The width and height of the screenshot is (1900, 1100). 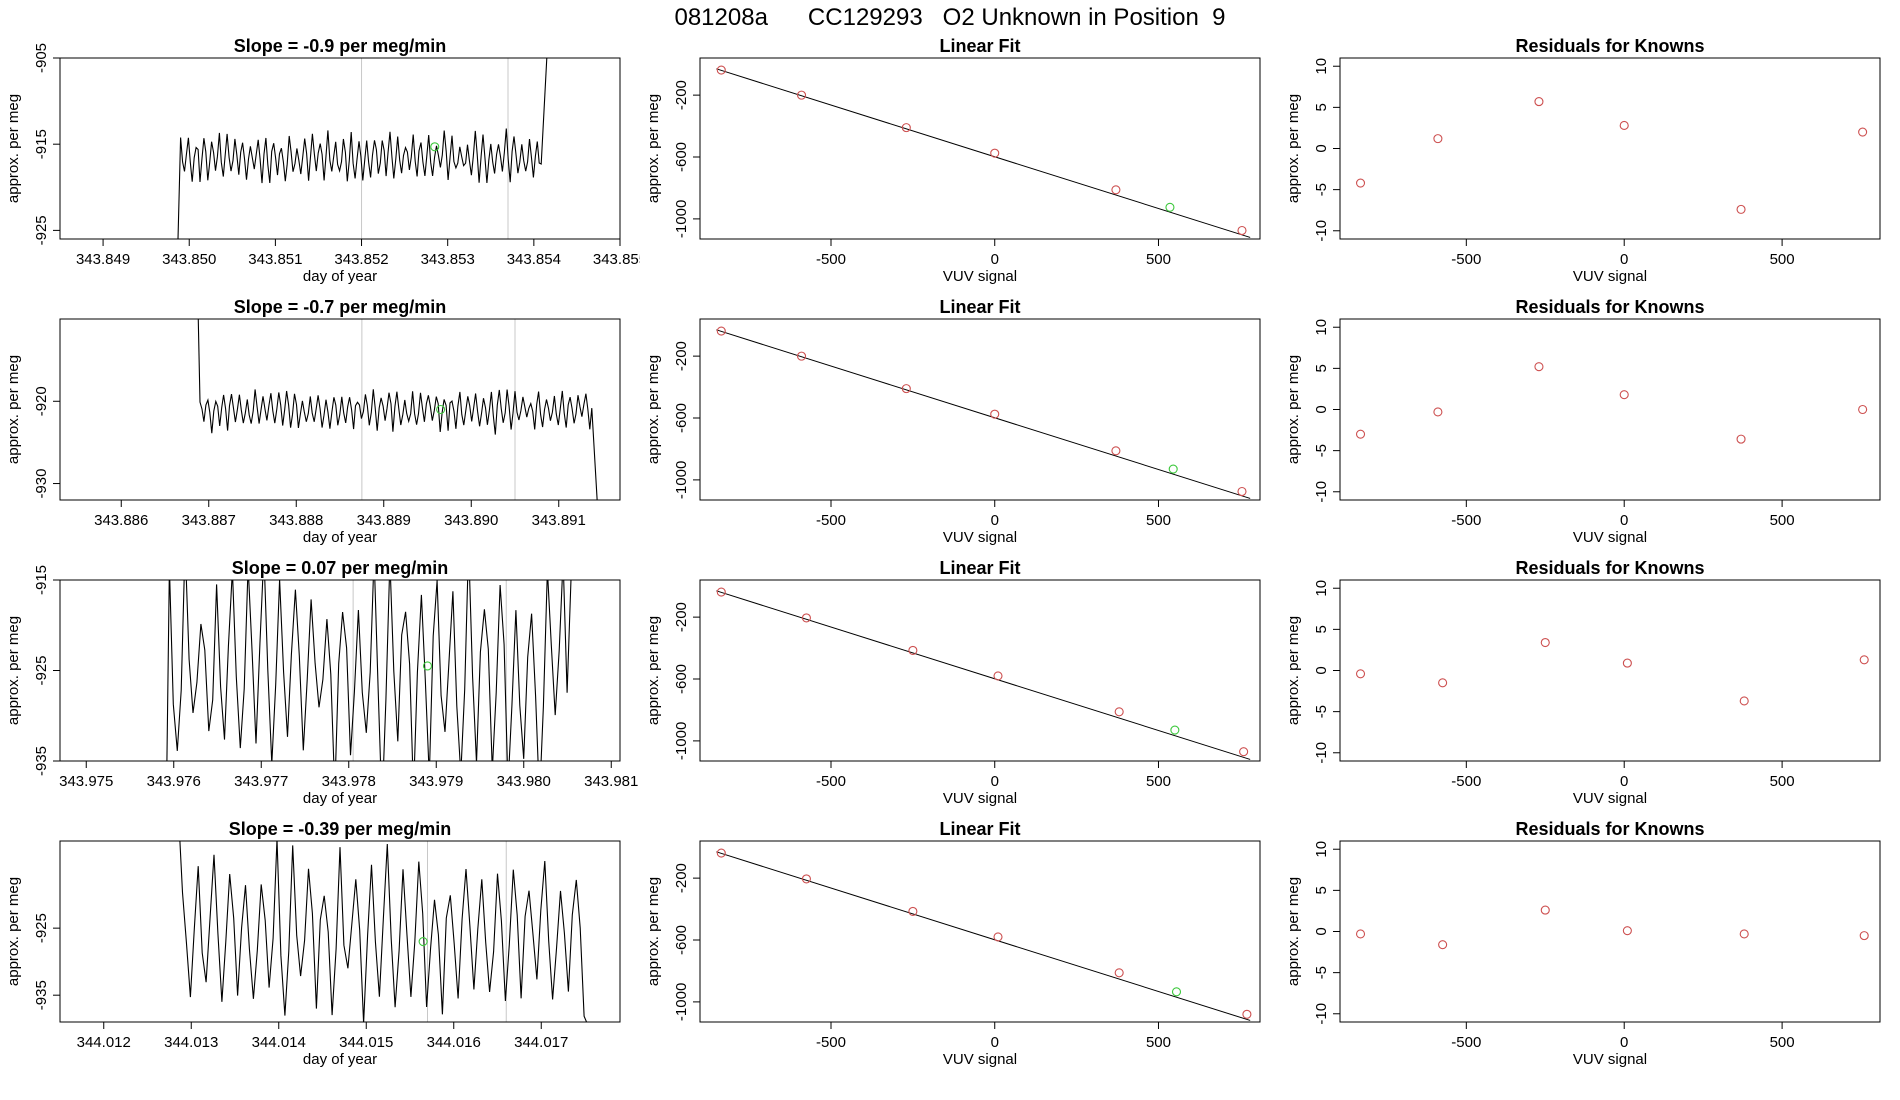 What do you see at coordinates (1321, 107) in the screenshot?
I see `y-tick-label: 5` at bounding box center [1321, 107].